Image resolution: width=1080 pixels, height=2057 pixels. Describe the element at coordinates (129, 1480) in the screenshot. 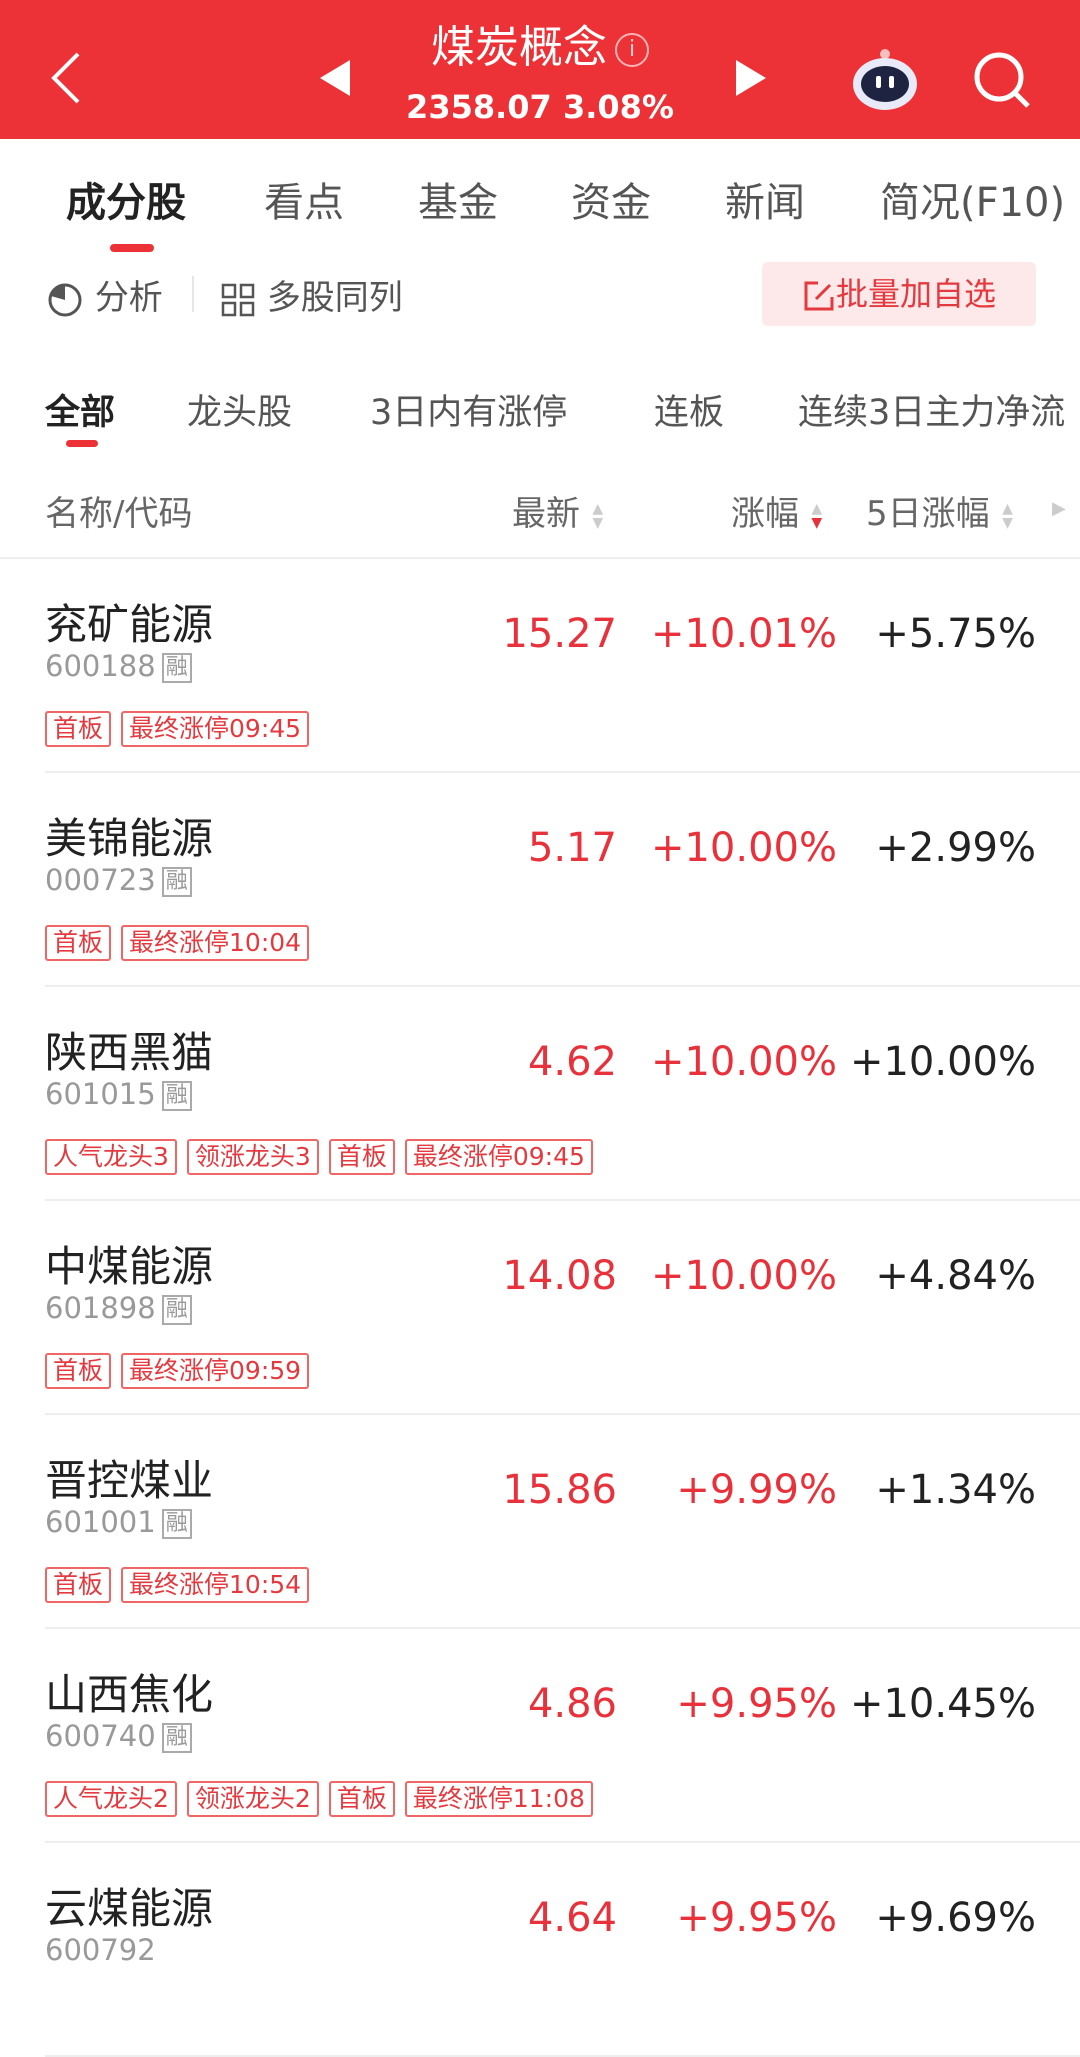

I see `stock-name: 晋控煤业` at that location.